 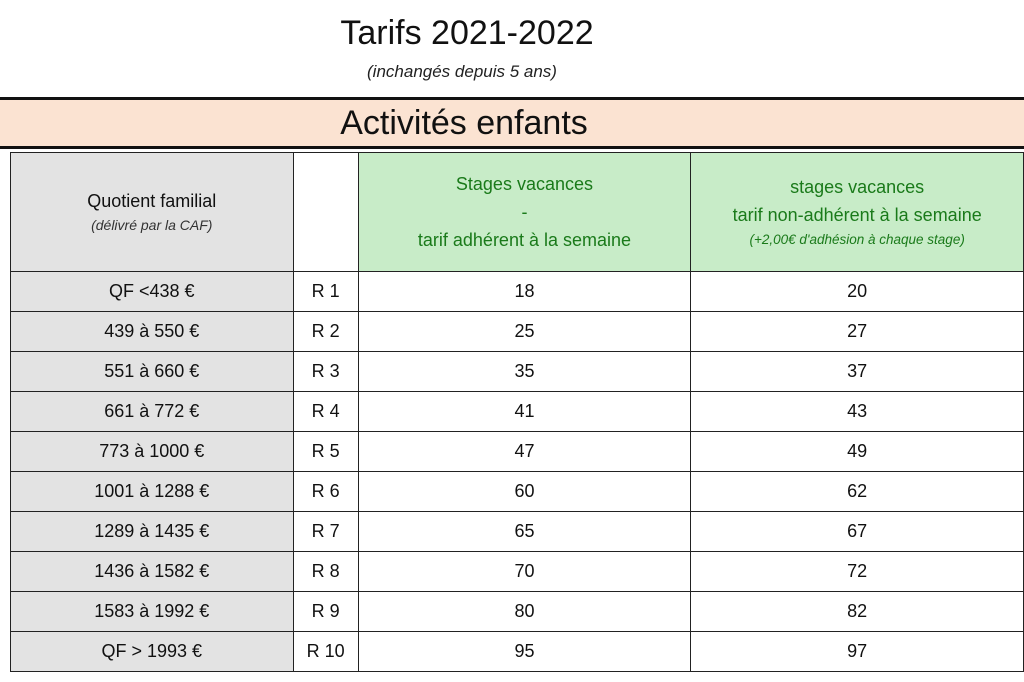 I want to click on page-subtitle: (inchangés depuis 5 ans), so click(x=462, y=71).